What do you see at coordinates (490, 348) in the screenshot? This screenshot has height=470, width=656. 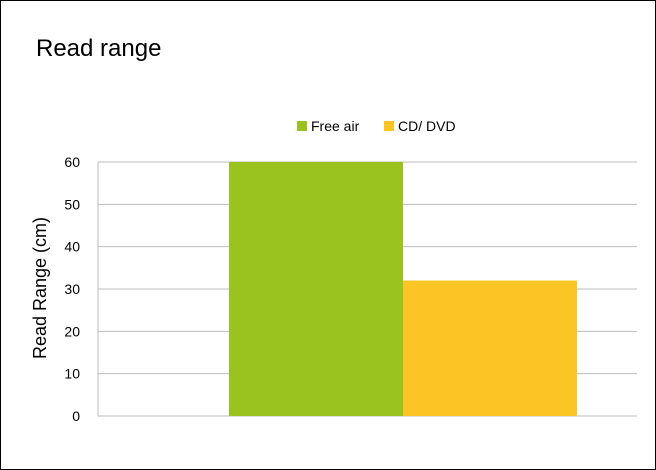 I see `bar-cd-dvd` at bounding box center [490, 348].